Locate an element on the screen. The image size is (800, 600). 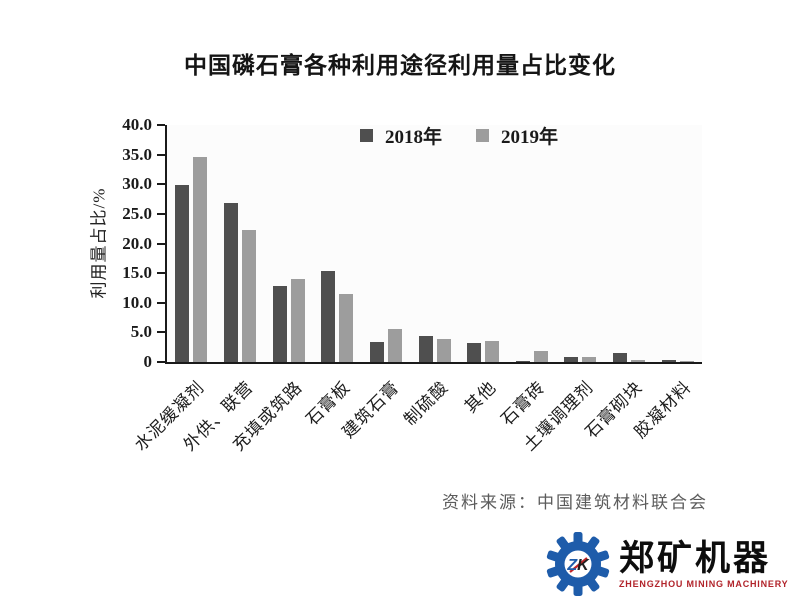
y-tick-label: 0 is located at coordinates (148, 361).